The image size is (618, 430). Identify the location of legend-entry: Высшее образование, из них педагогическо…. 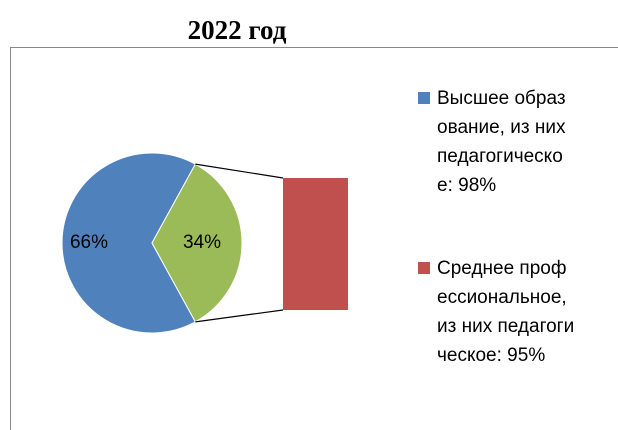
(501, 142).